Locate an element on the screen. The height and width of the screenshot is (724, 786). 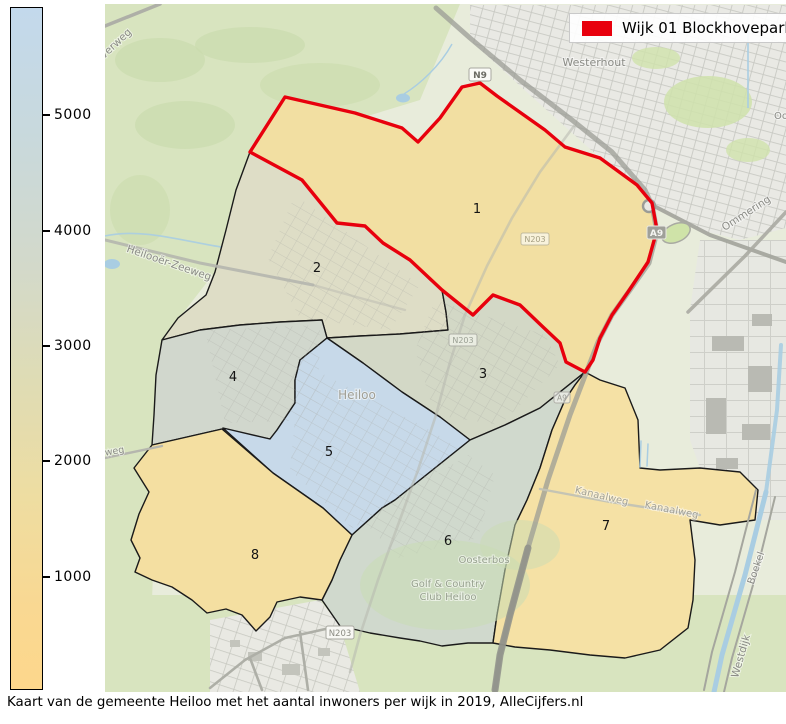
district-label-7: 7 is located at coordinates (606, 526).